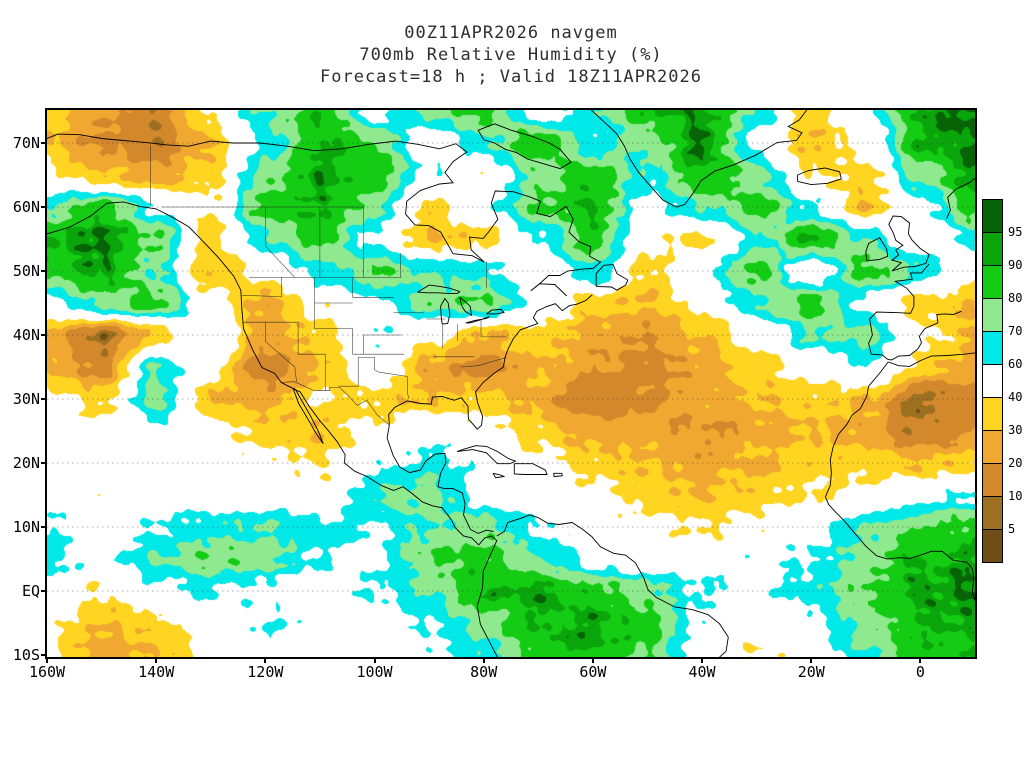 Image resolution: width=1024 pixels, height=768 pixels. What do you see at coordinates (26, 399) in the screenshot?
I see `lat-tick-label: 30N` at bounding box center [26, 399].